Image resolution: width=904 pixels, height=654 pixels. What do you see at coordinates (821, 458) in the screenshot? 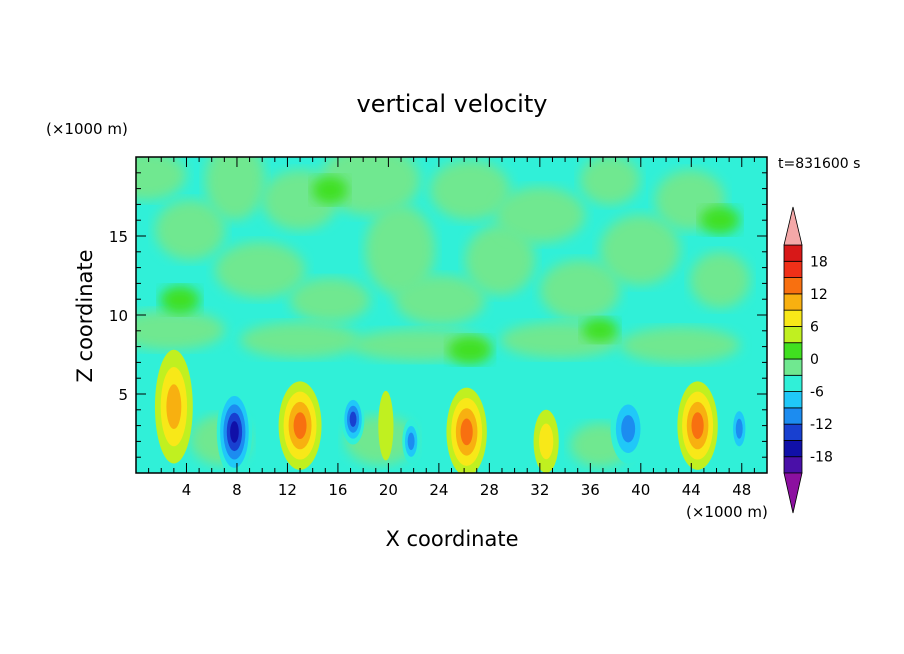
I see `colorbar-tick-label: -18` at bounding box center [821, 458].